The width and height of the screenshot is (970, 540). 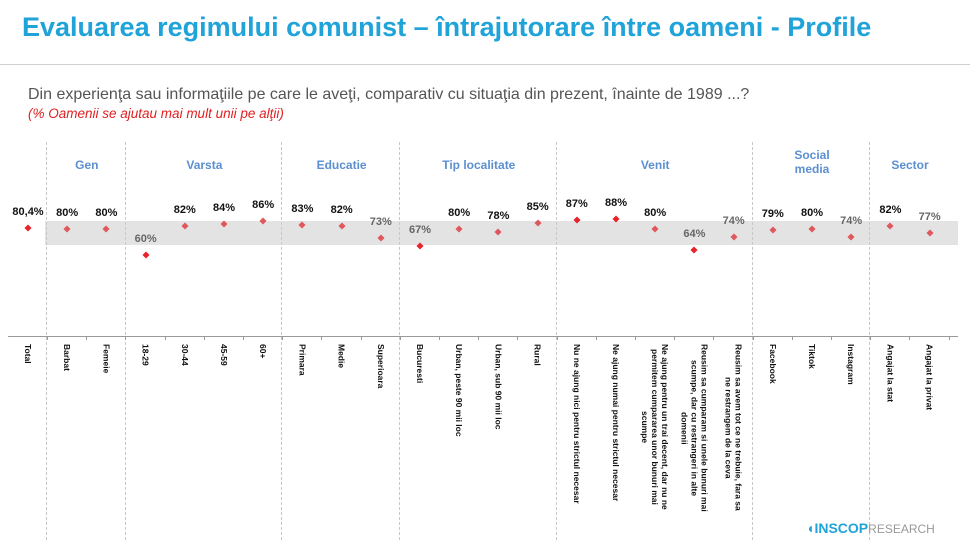 What do you see at coordinates (204, 165) in the screenshot?
I see `group-label: Varsta` at bounding box center [204, 165].